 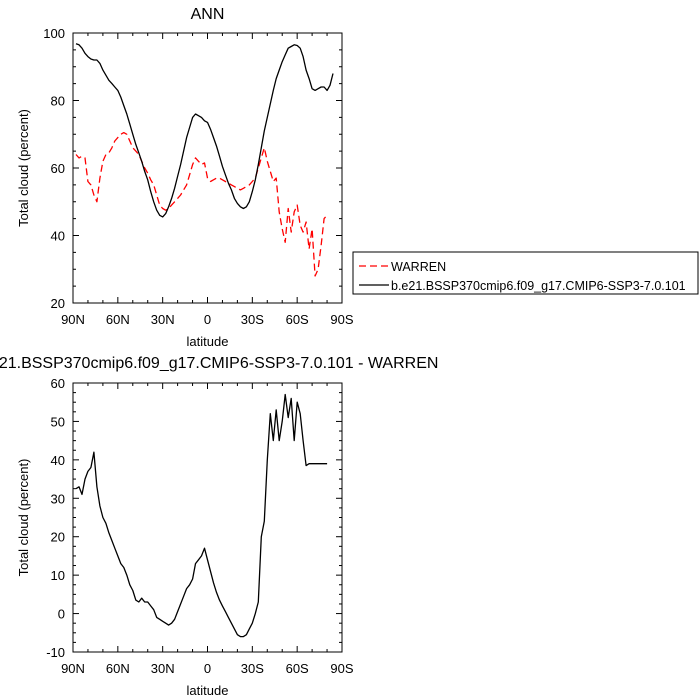 What do you see at coordinates (55, 652) in the screenshot?
I see `y-tick-label: -10` at bounding box center [55, 652].